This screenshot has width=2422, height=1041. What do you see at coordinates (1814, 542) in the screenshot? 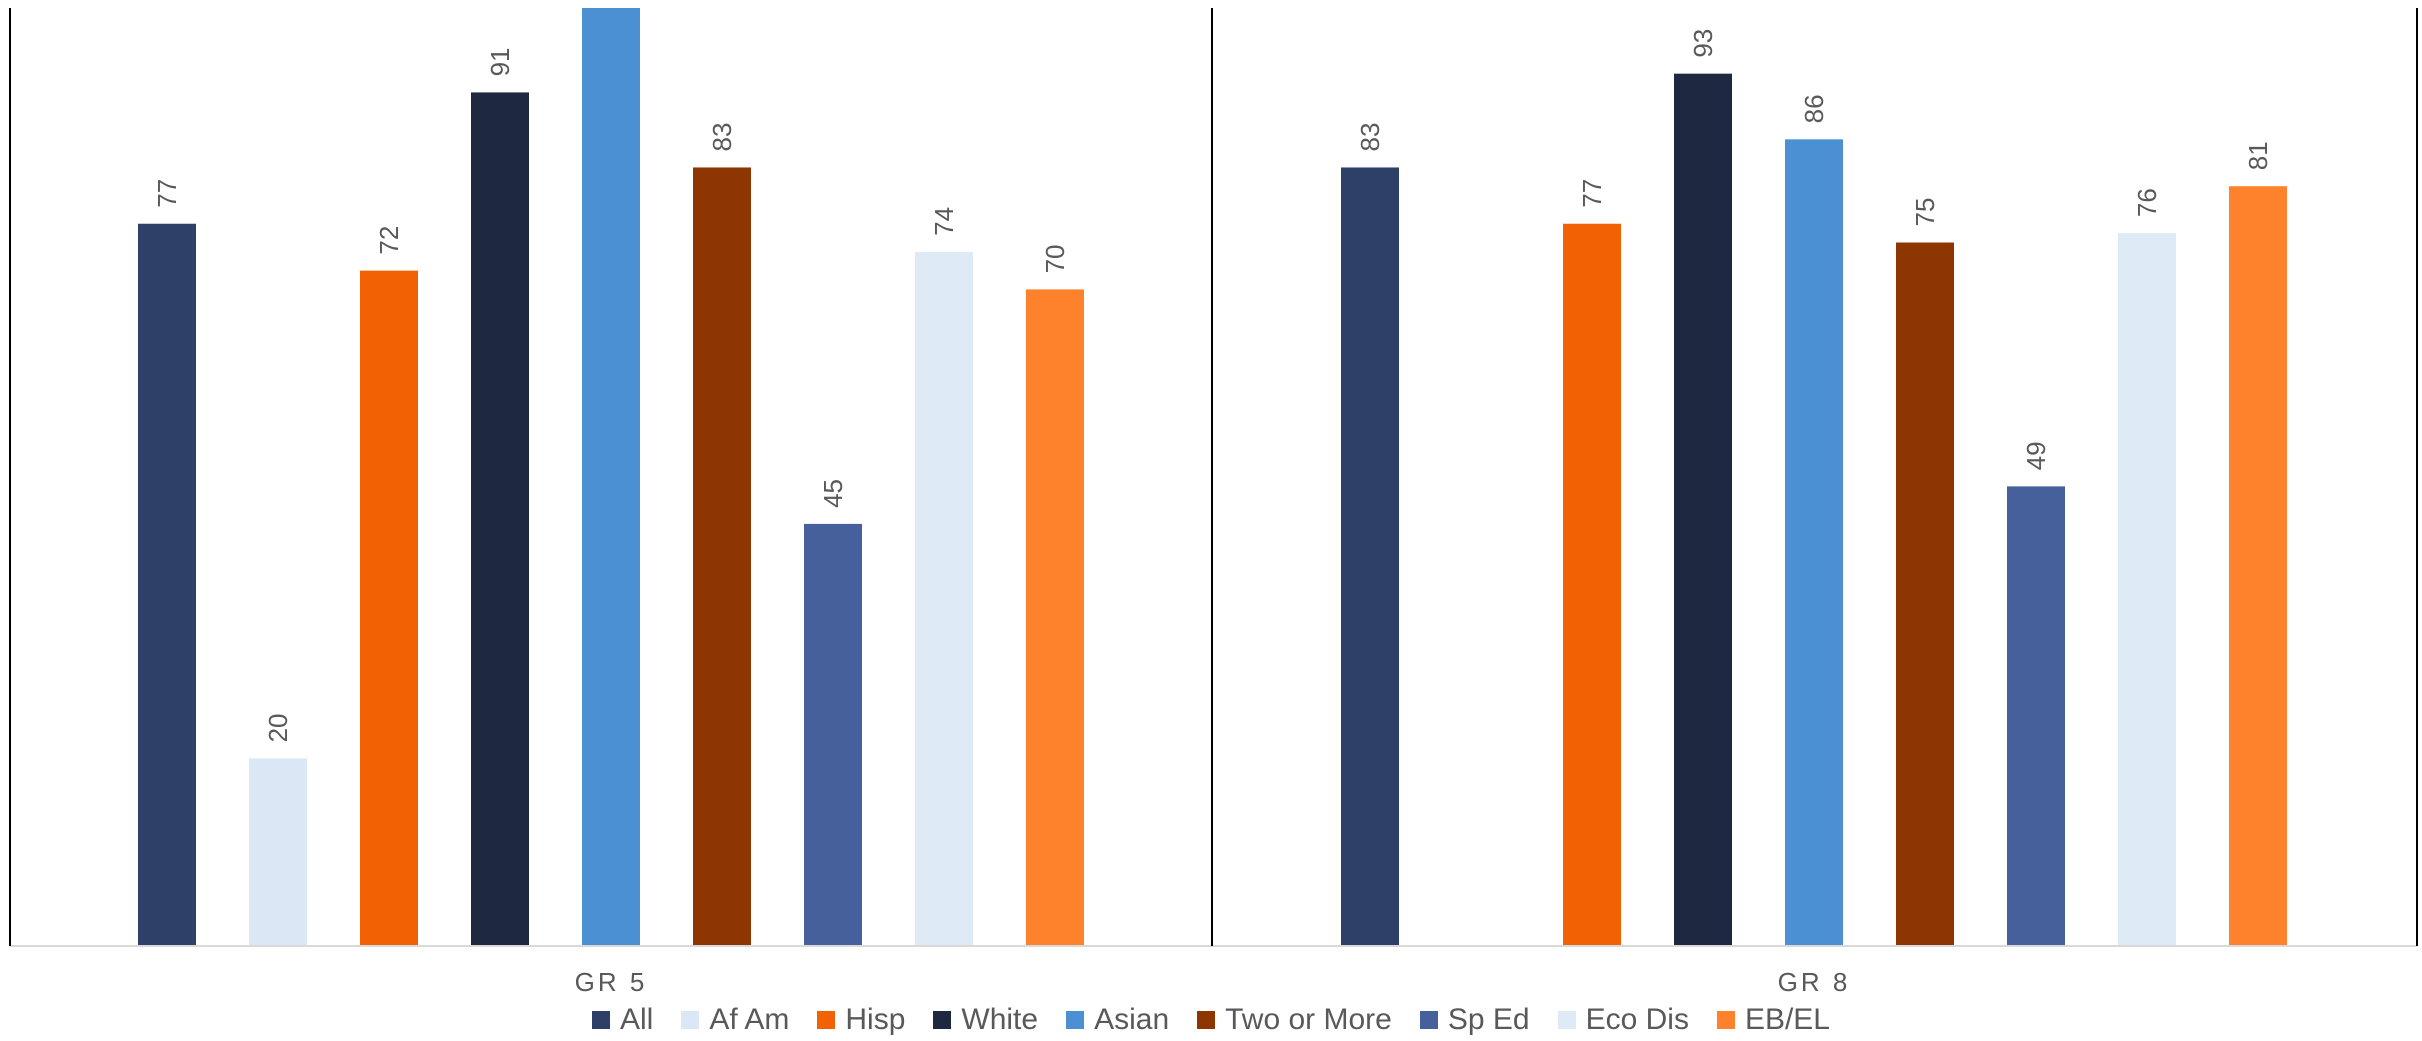
I see `bar-gr8-asian` at bounding box center [1814, 542].